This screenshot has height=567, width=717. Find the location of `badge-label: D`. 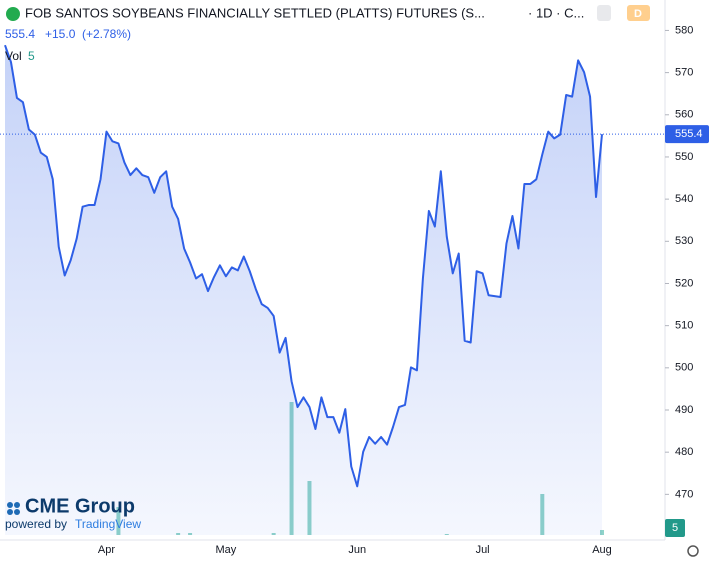

badge-label: D is located at coordinates (638, 14).